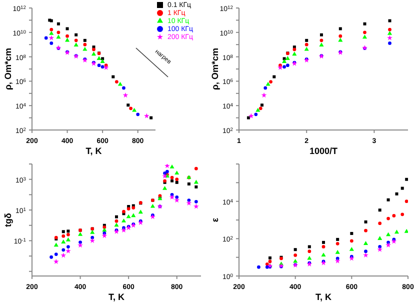 The height and width of the screenshot is (302, 414). What do you see at coordinates (215, 219) in the screenshot?
I see `y-axis-title: ε` at bounding box center [215, 219].